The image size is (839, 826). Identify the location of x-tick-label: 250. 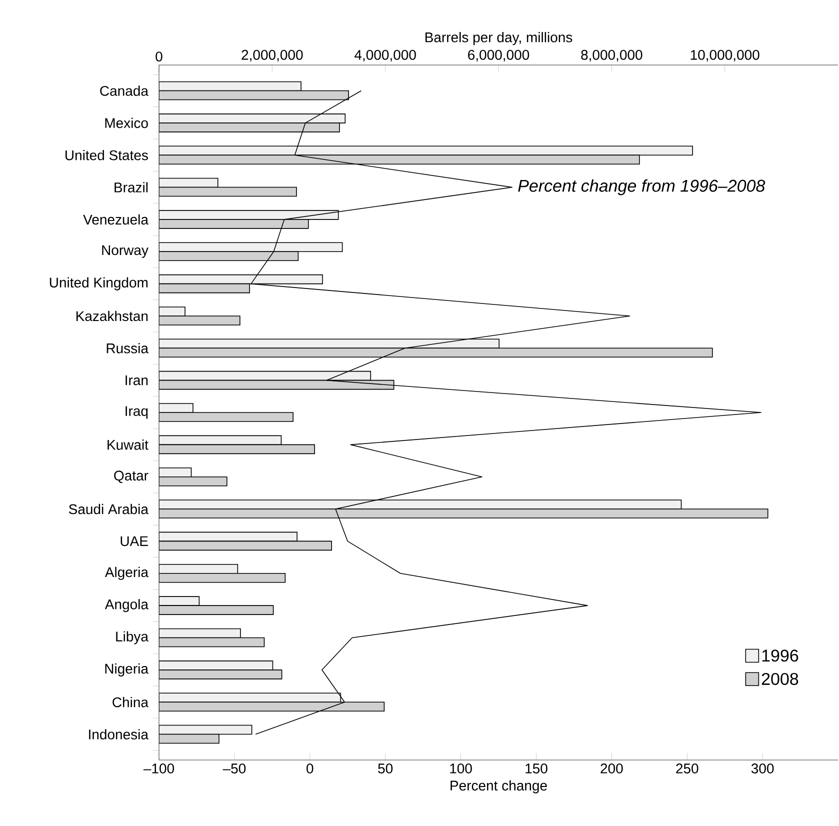
(687, 769).